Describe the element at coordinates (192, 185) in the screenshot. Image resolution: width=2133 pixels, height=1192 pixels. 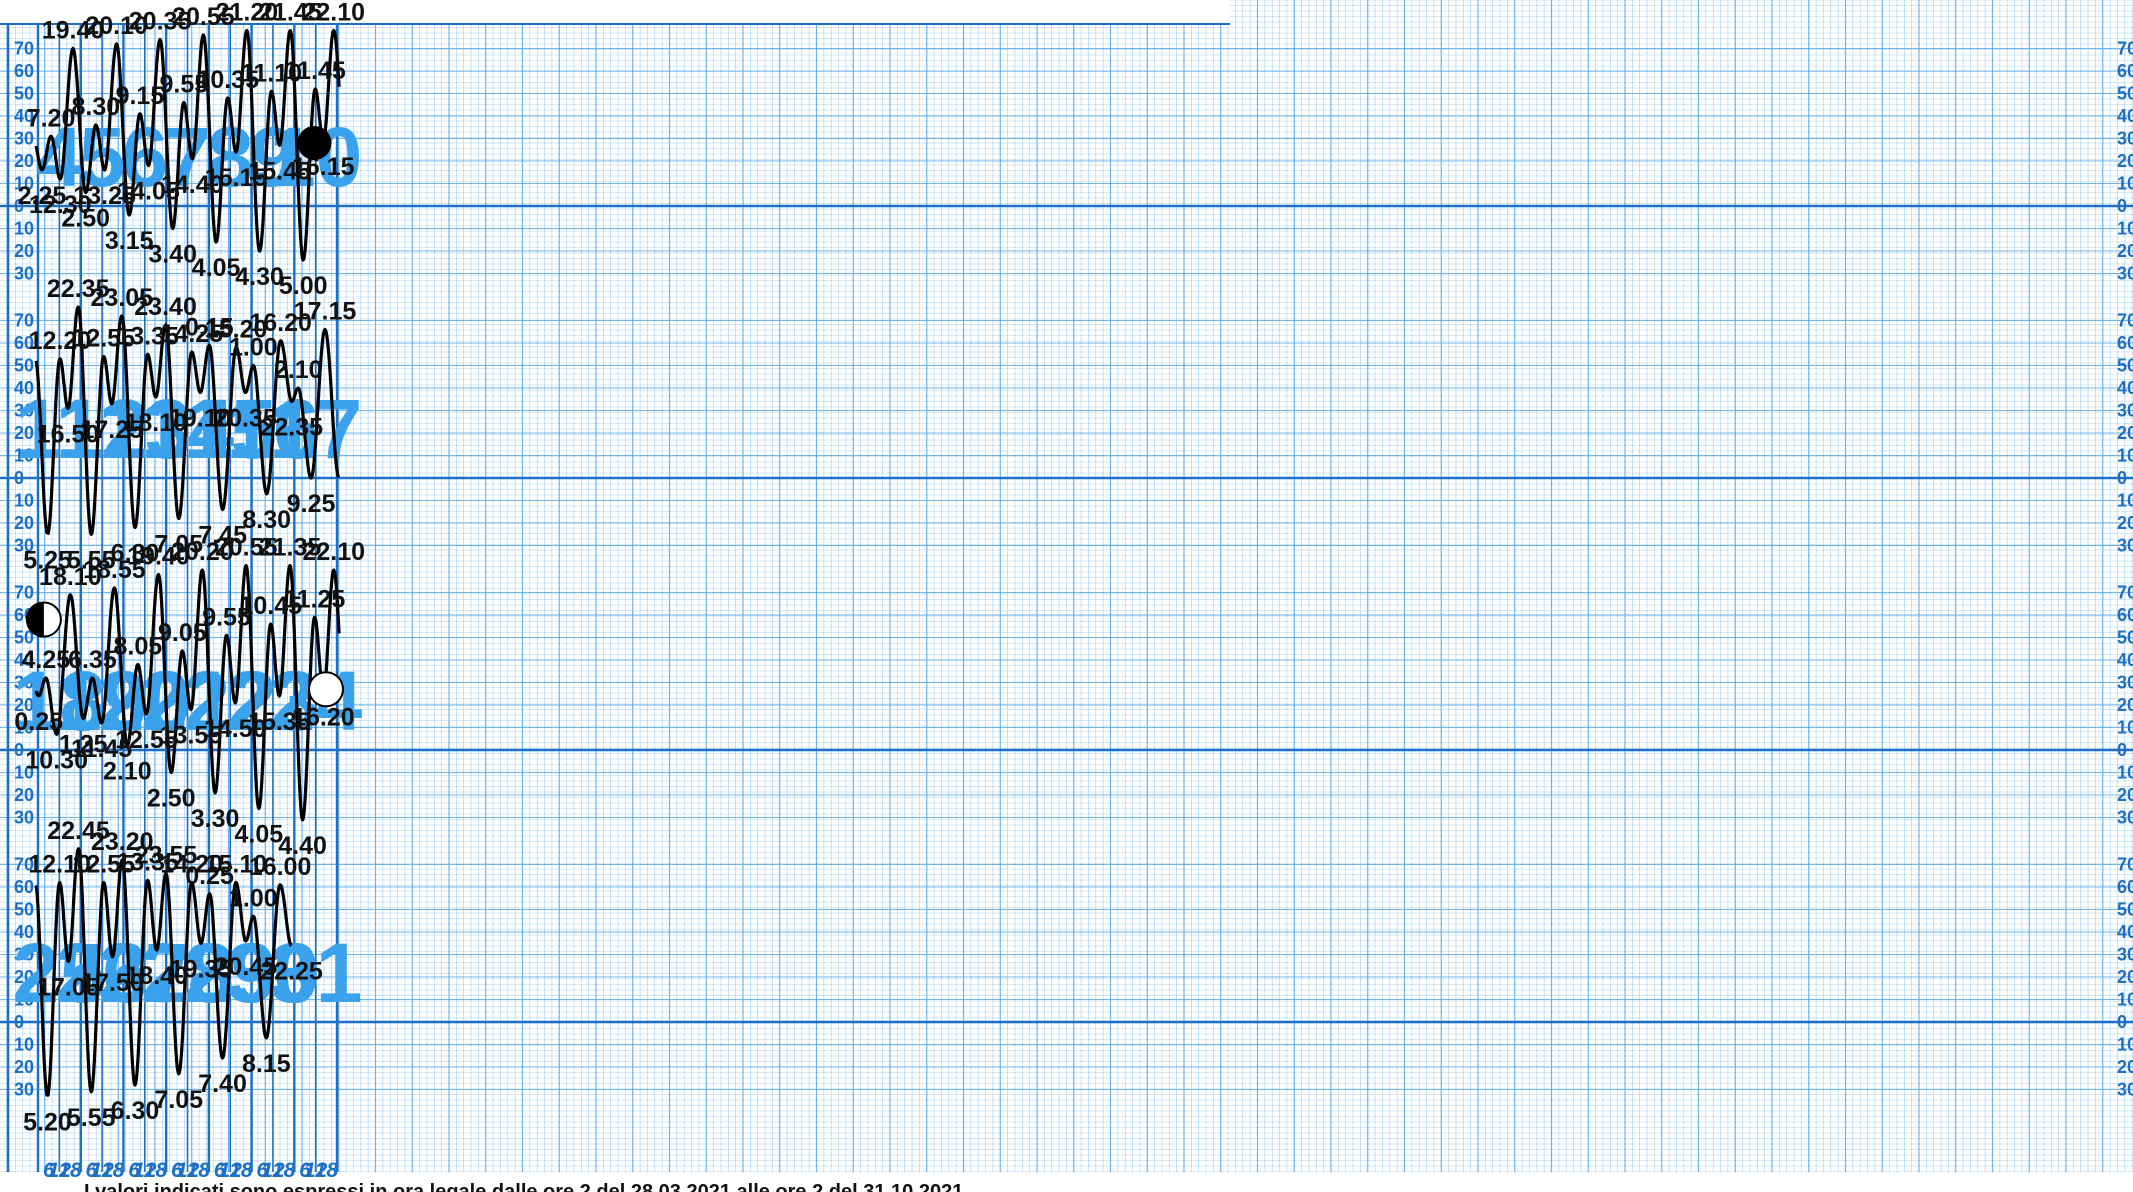
I see `low-tide-label: 14.40` at that location.